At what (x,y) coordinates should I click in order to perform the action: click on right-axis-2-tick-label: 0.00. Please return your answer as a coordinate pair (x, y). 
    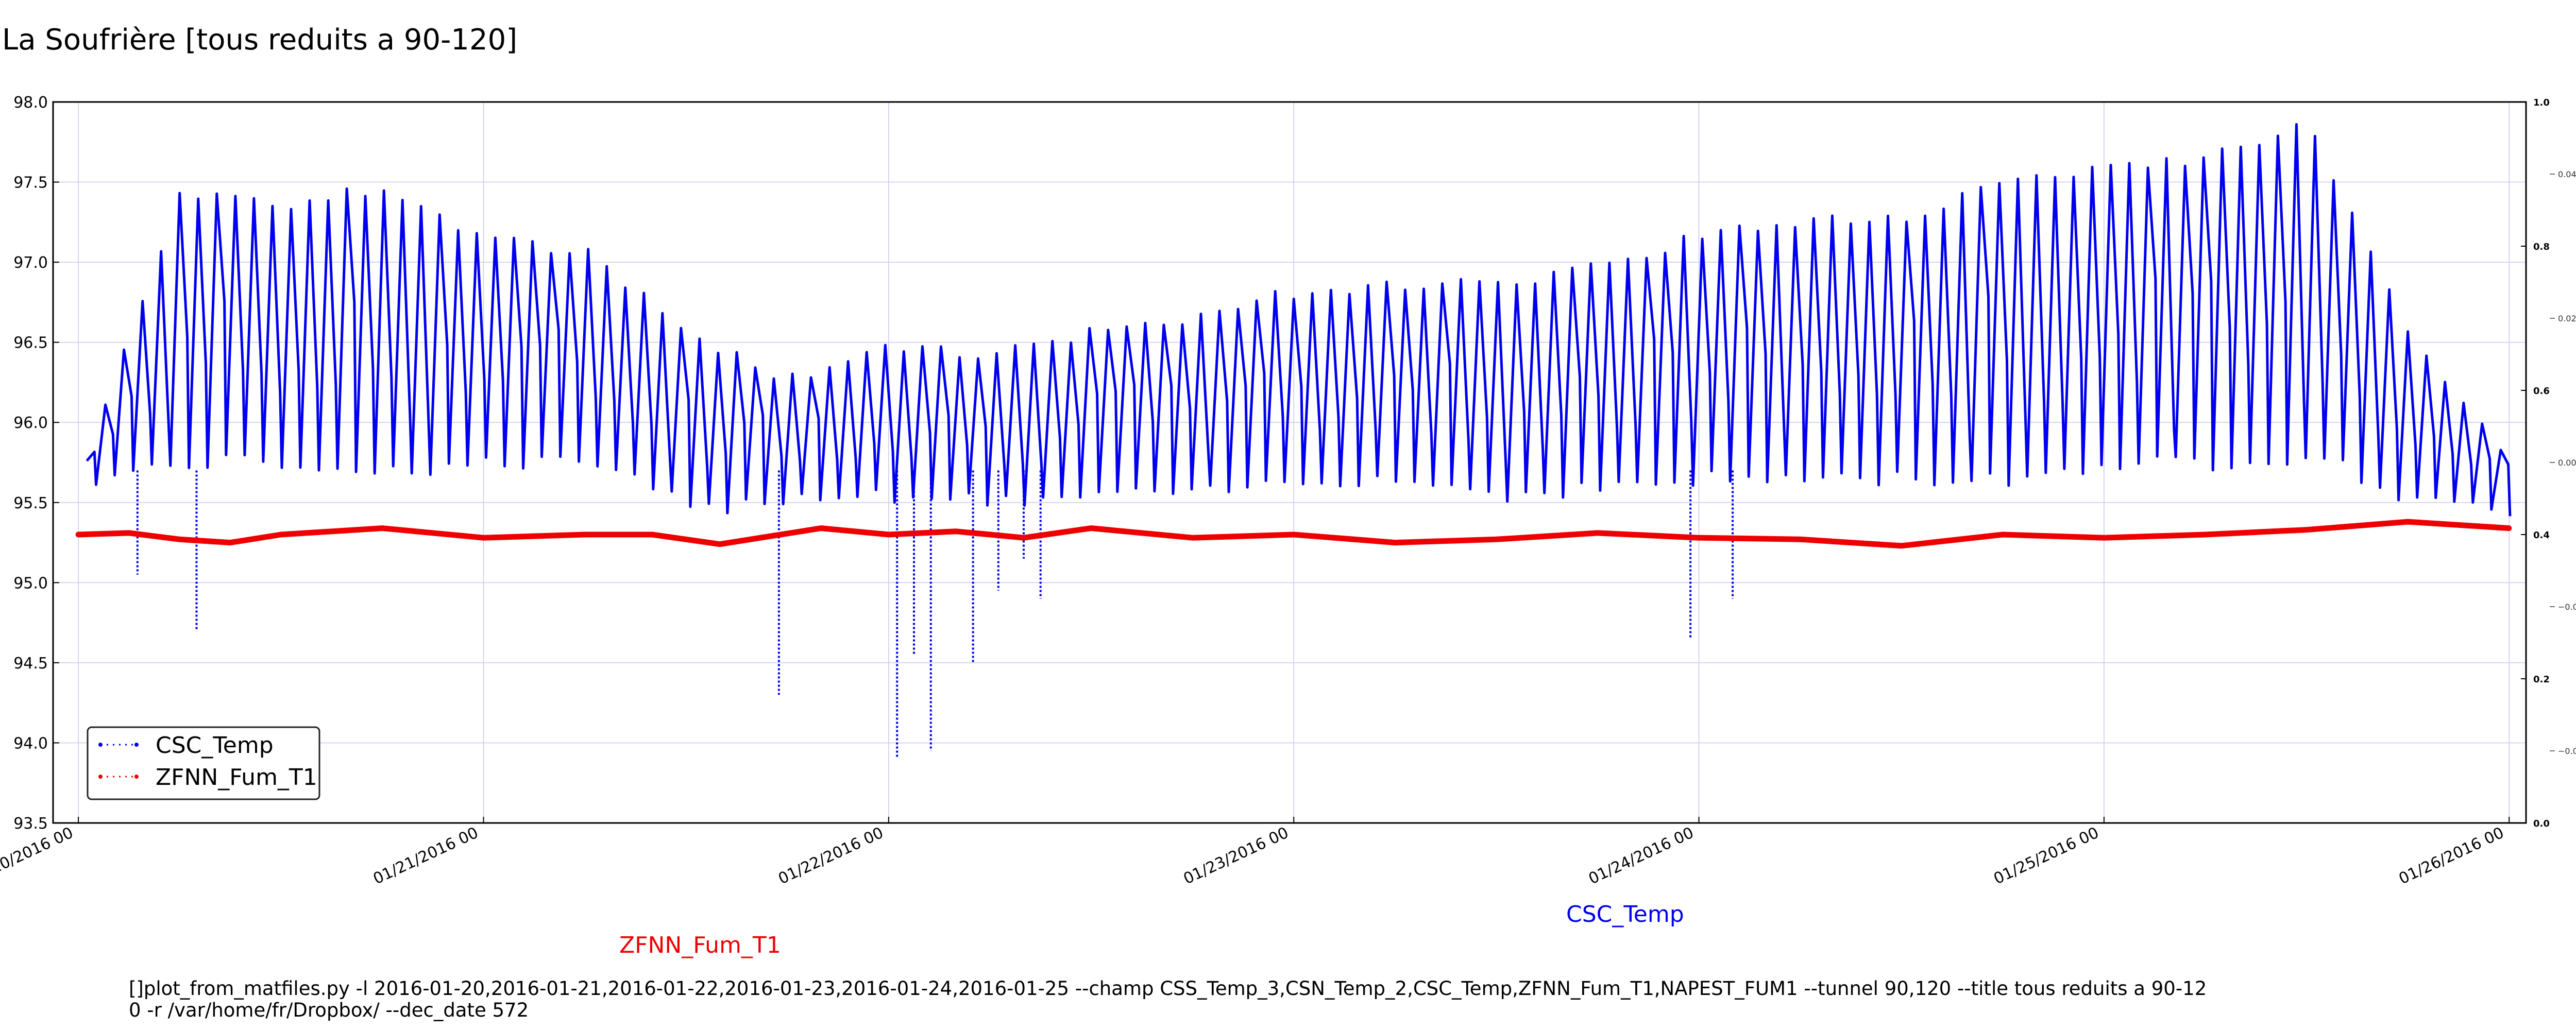
    Looking at the image, I should click on (2567, 463).